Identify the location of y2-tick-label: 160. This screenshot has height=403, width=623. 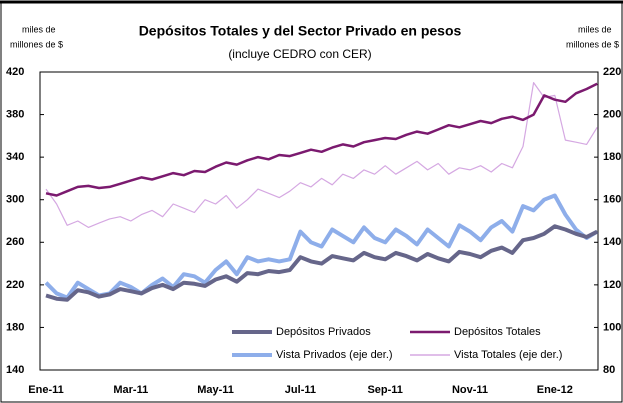
(612, 200).